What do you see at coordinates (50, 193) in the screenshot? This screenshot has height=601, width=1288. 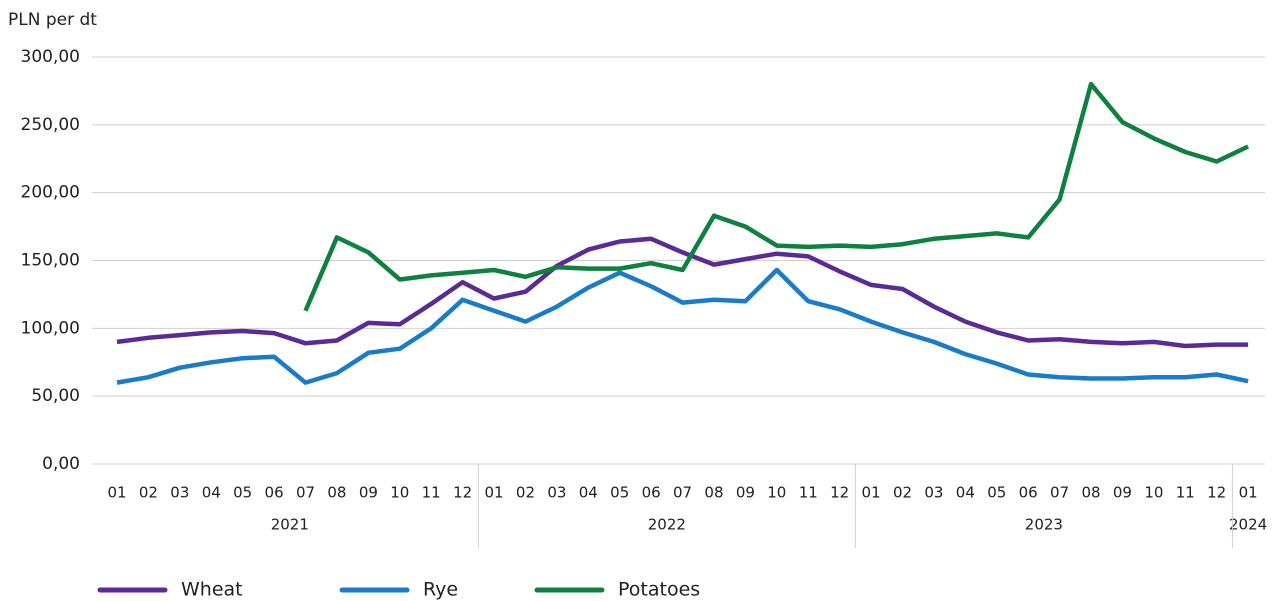 I see `y-tick-label: 200,00` at bounding box center [50, 193].